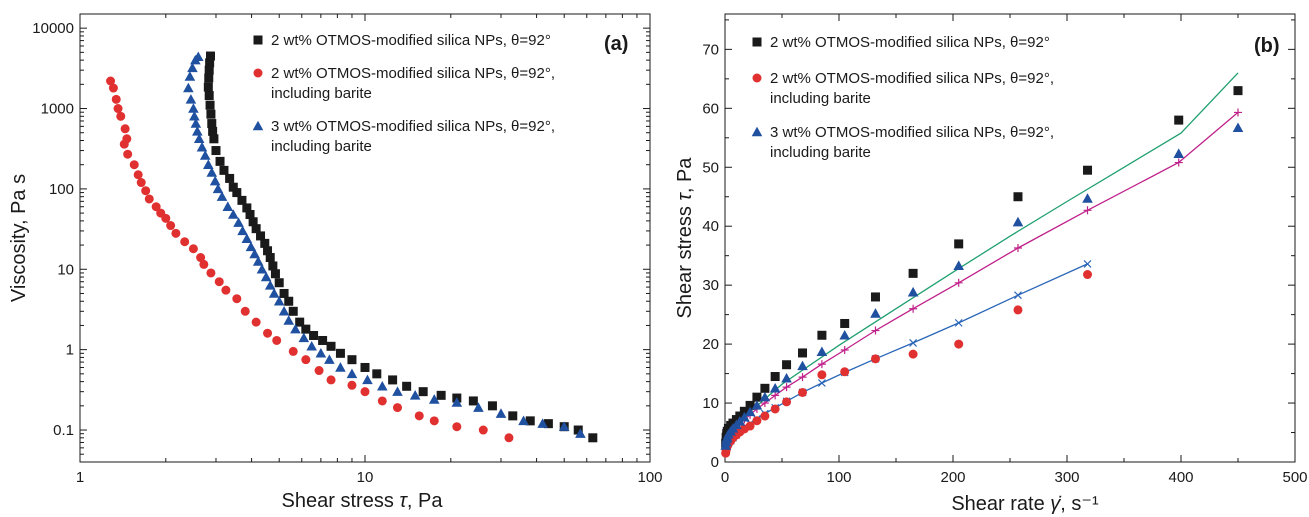 The height and width of the screenshot is (517, 1309). What do you see at coordinates (1267, 46) in the screenshot?
I see `panel-b-label: (b)` at bounding box center [1267, 46].